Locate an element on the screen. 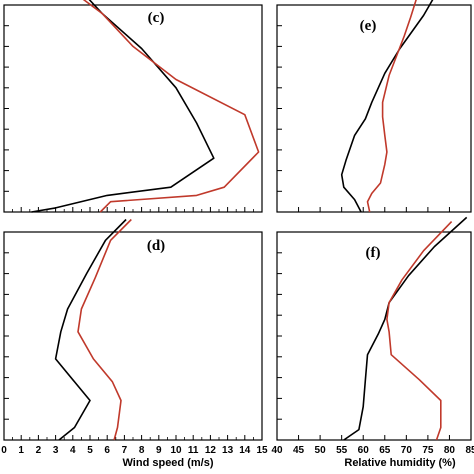 The image size is (474, 474). x-tick-label: 3 is located at coordinates (56, 450).